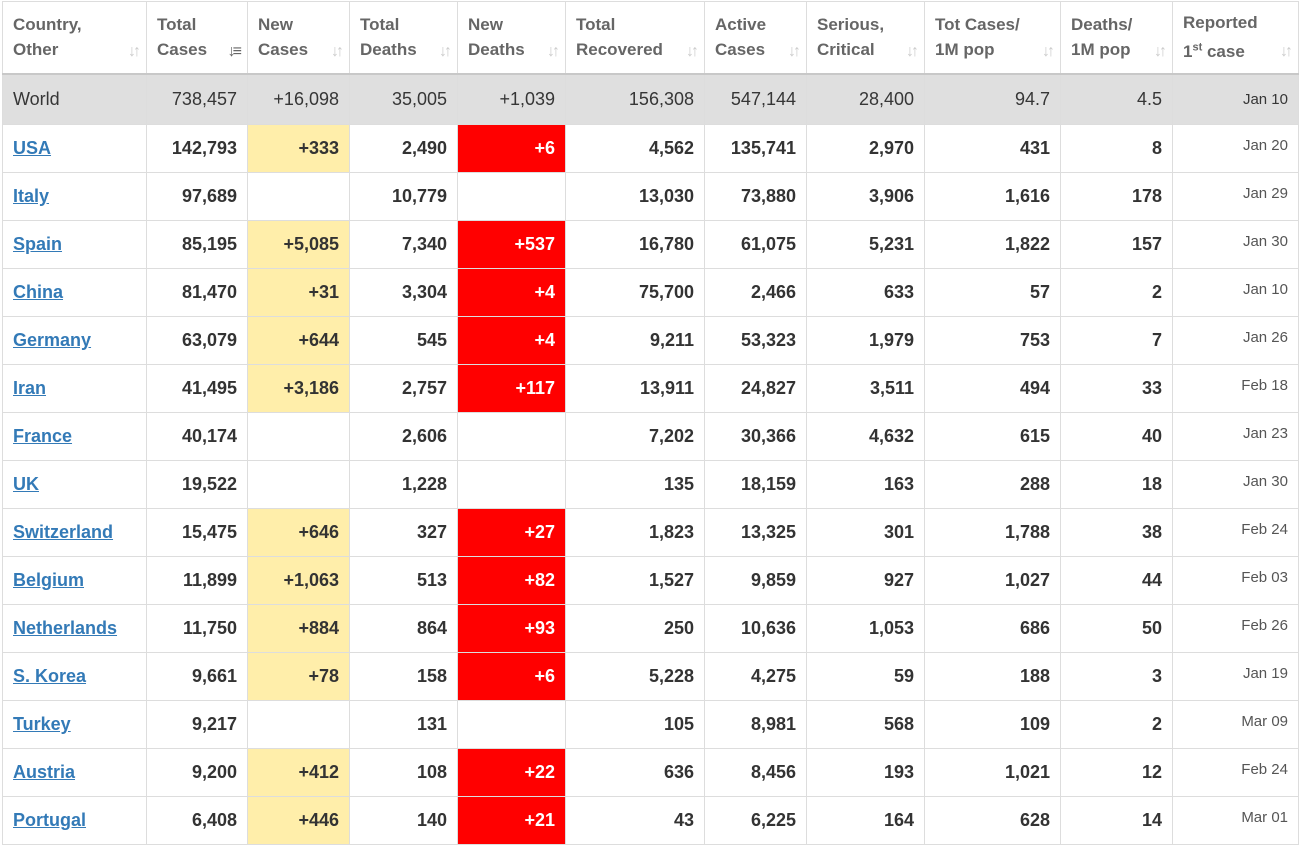 This screenshot has width=1299, height=845. What do you see at coordinates (992, 820) in the screenshot?
I see `cases-per-1m-cell: 628` at bounding box center [992, 820].